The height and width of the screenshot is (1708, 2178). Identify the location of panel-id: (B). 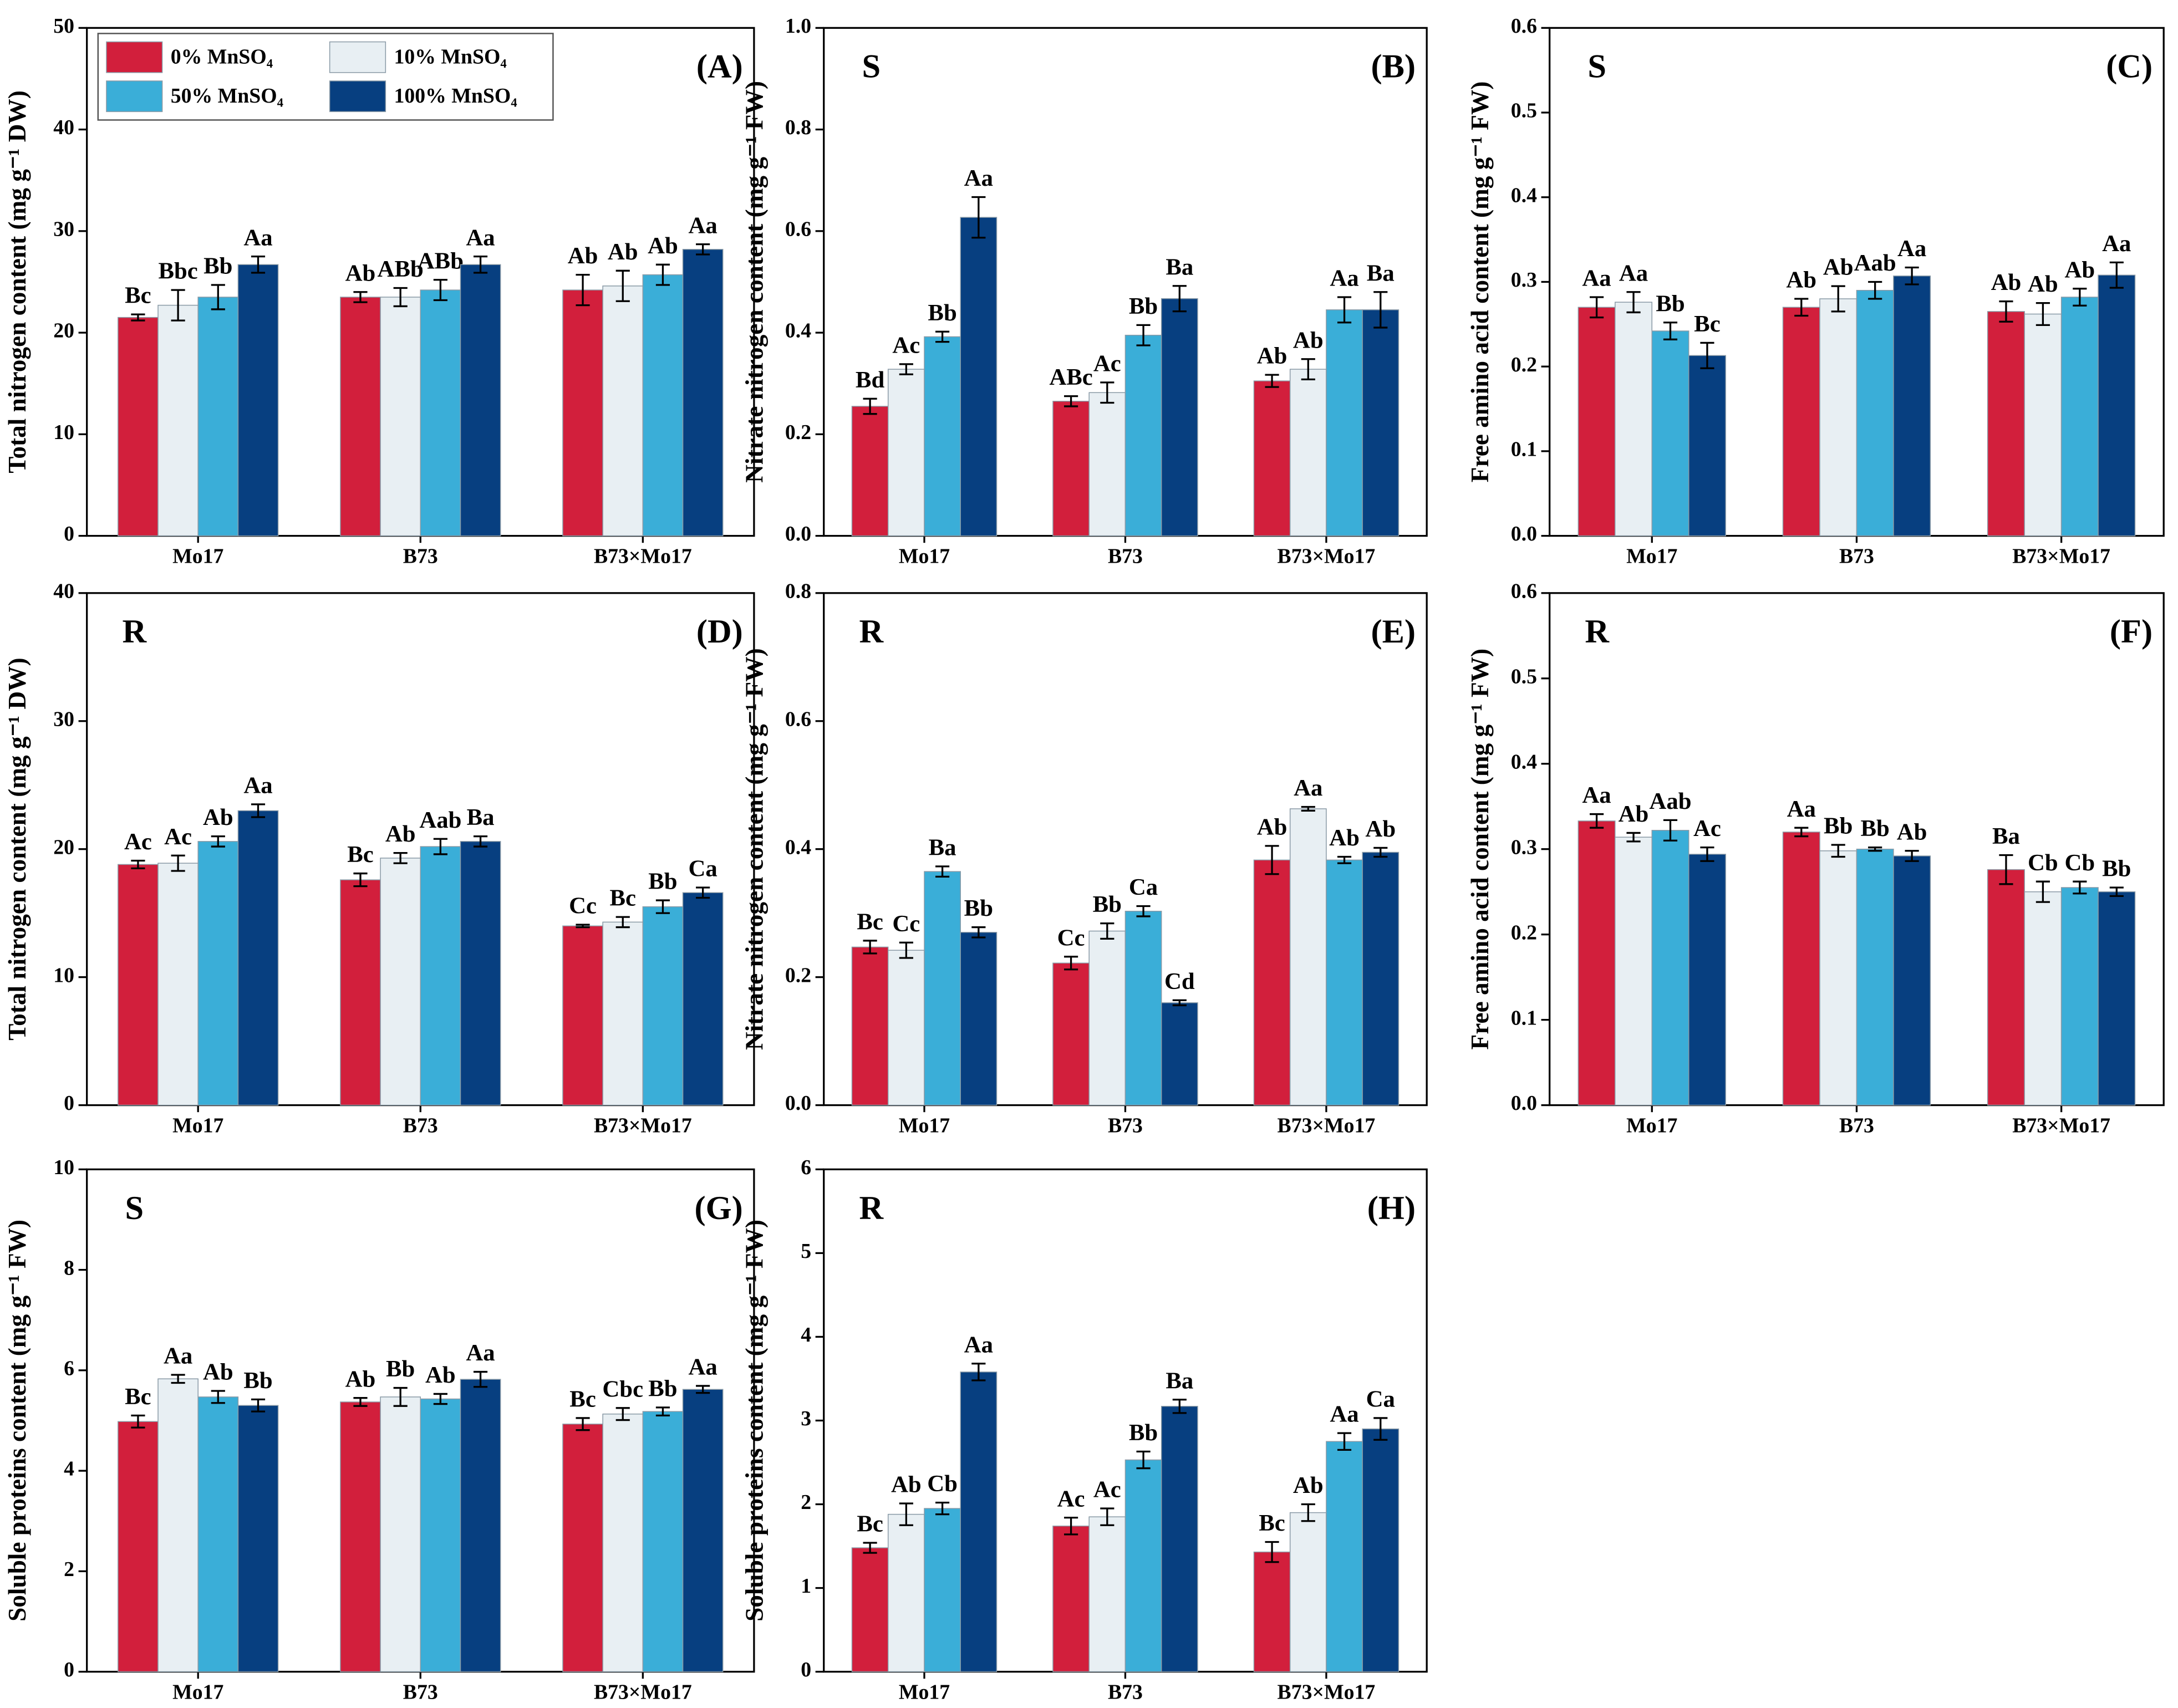
(1394, 66).